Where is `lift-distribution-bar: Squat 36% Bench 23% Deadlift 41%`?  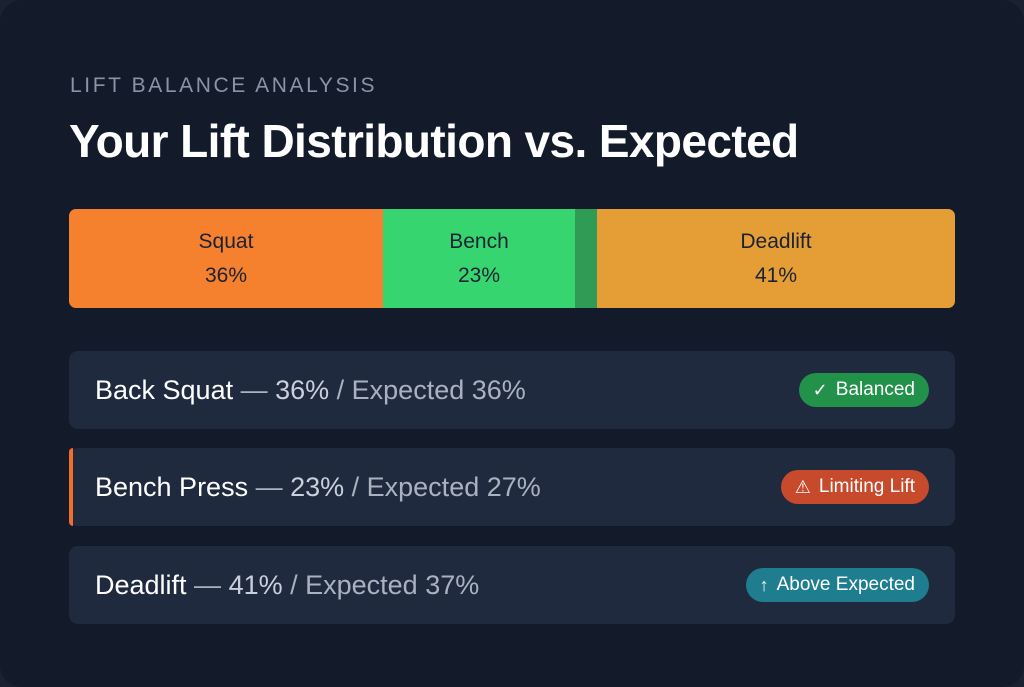 lift-distribution-bar: Squat 36% Bench 23% Deadlift 41% is located at coordinates (512, 258).